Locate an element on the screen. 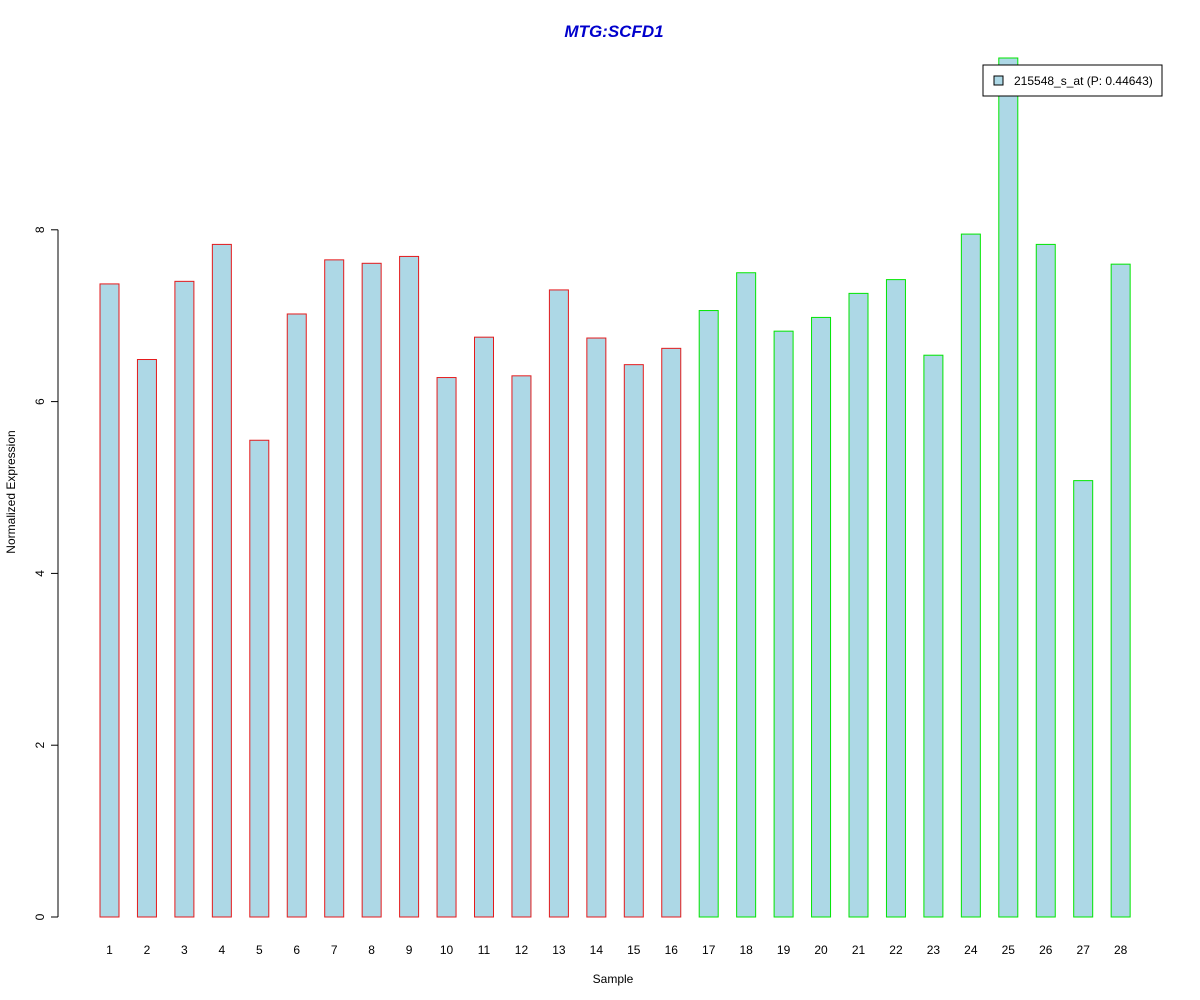 This screenshot has height=1000, width=1200. x-tick-label: 18 is located at coordinates (746, 950).